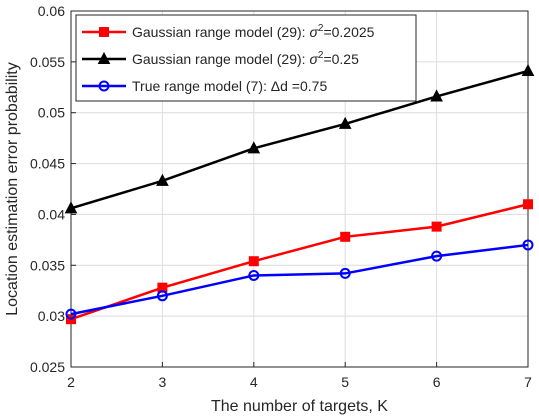 This screenshot has width=539, height=420. Describe the element at coordinates (47, 367) in the screenshot. I see `y-tick-label: 0.025` at that location.